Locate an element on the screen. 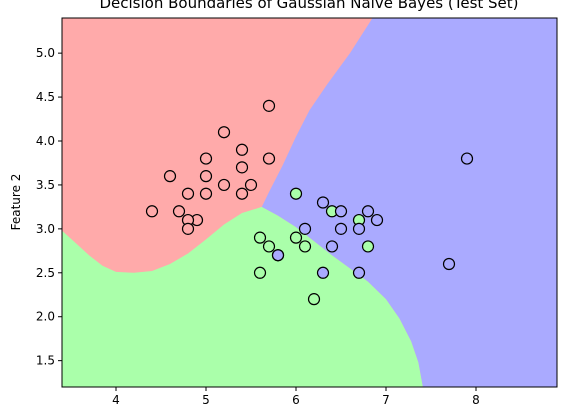 This screenshot has width=563, height=417. x-axis: 4 5 6 7 8 is located at coordinates (296, 397).